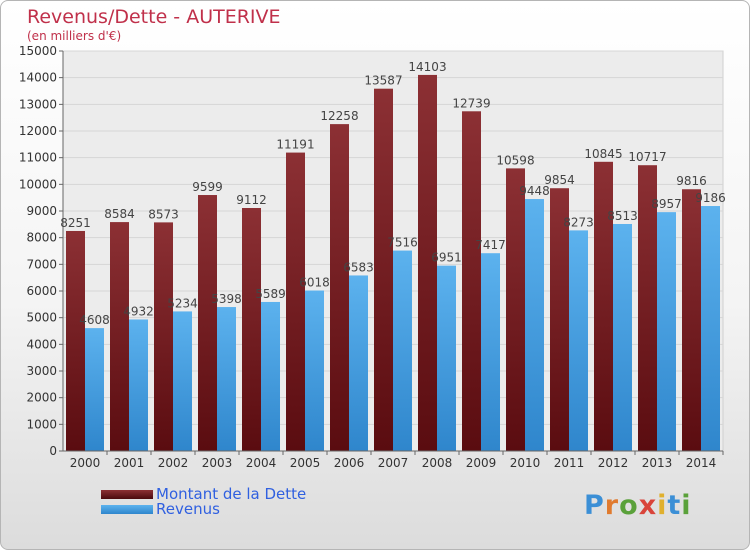 This screenshot has width=750, height=550. What do you see at coordinates (41, 291) in the screenshot?
I see `y-tick-label: 6000` at bounding box center [41, 291].